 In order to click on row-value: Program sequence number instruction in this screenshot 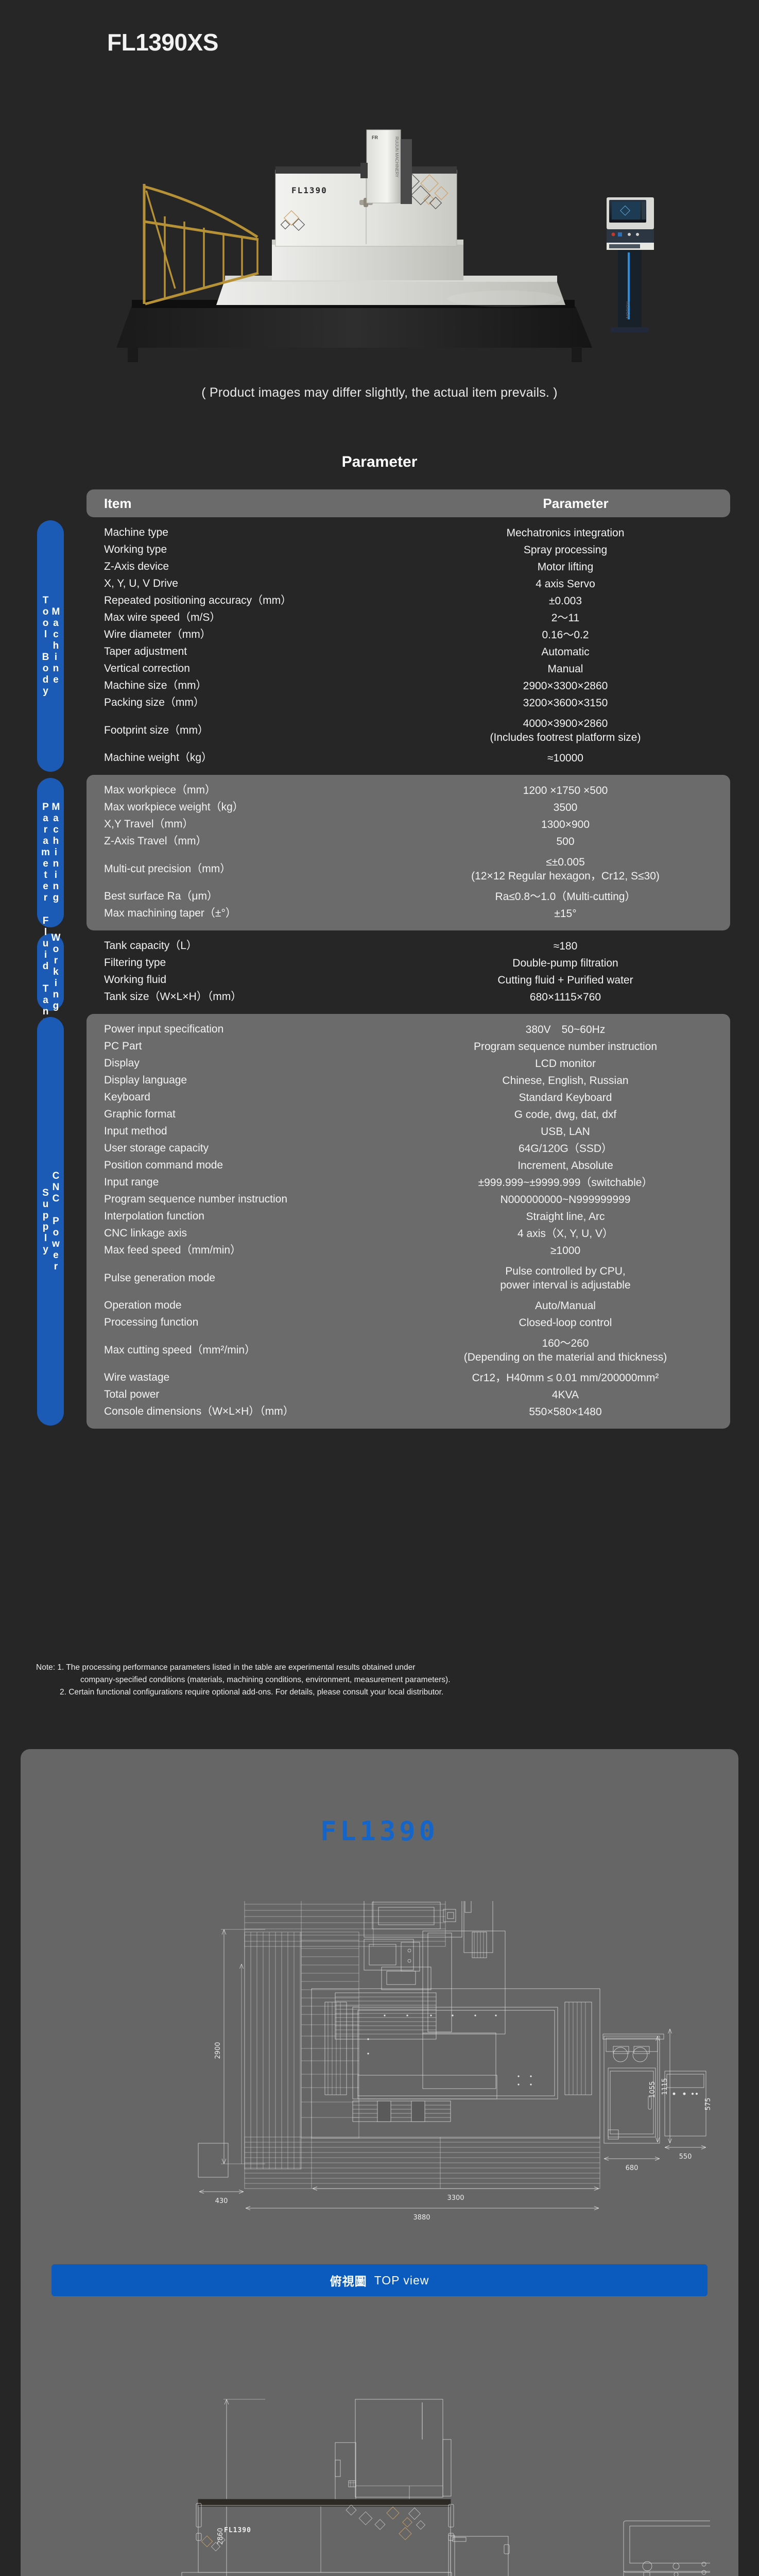, I will do `click(565, 1046)`.